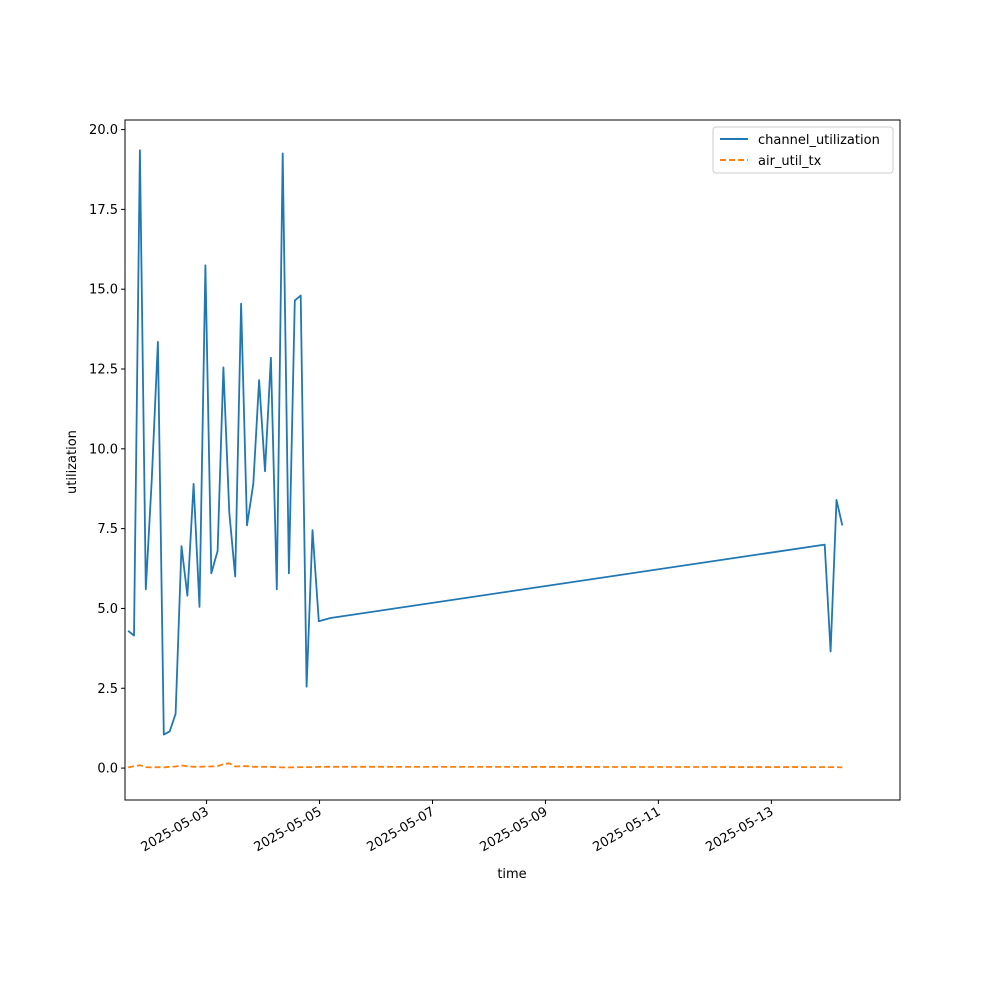  I want to click on y-axis-ticks: 0.0 2.5 5.0 7.5 10.0 12.5 15.0 17.5 20.0, so click(107, 450).